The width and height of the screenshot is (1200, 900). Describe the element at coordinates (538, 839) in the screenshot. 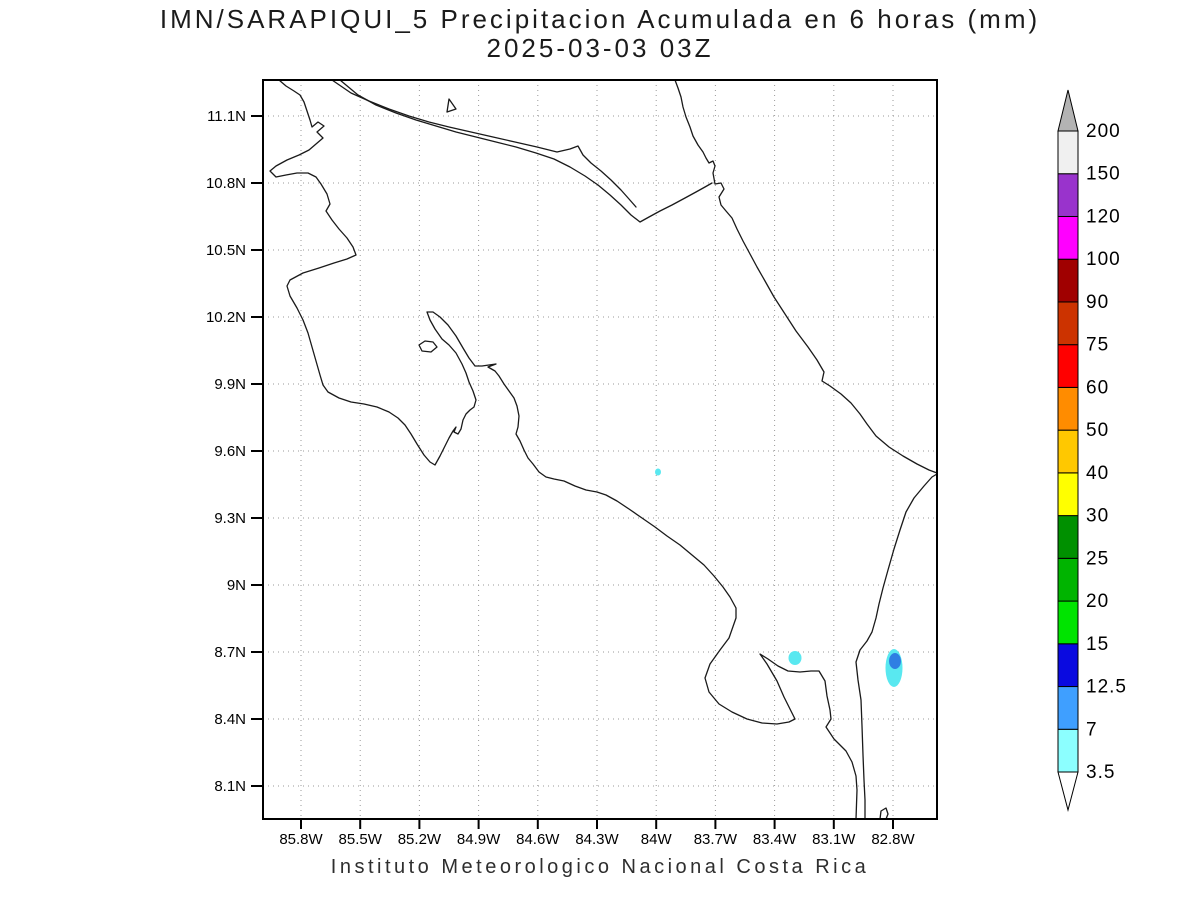

I see `lon-axis-label: 84.6W` at that location.